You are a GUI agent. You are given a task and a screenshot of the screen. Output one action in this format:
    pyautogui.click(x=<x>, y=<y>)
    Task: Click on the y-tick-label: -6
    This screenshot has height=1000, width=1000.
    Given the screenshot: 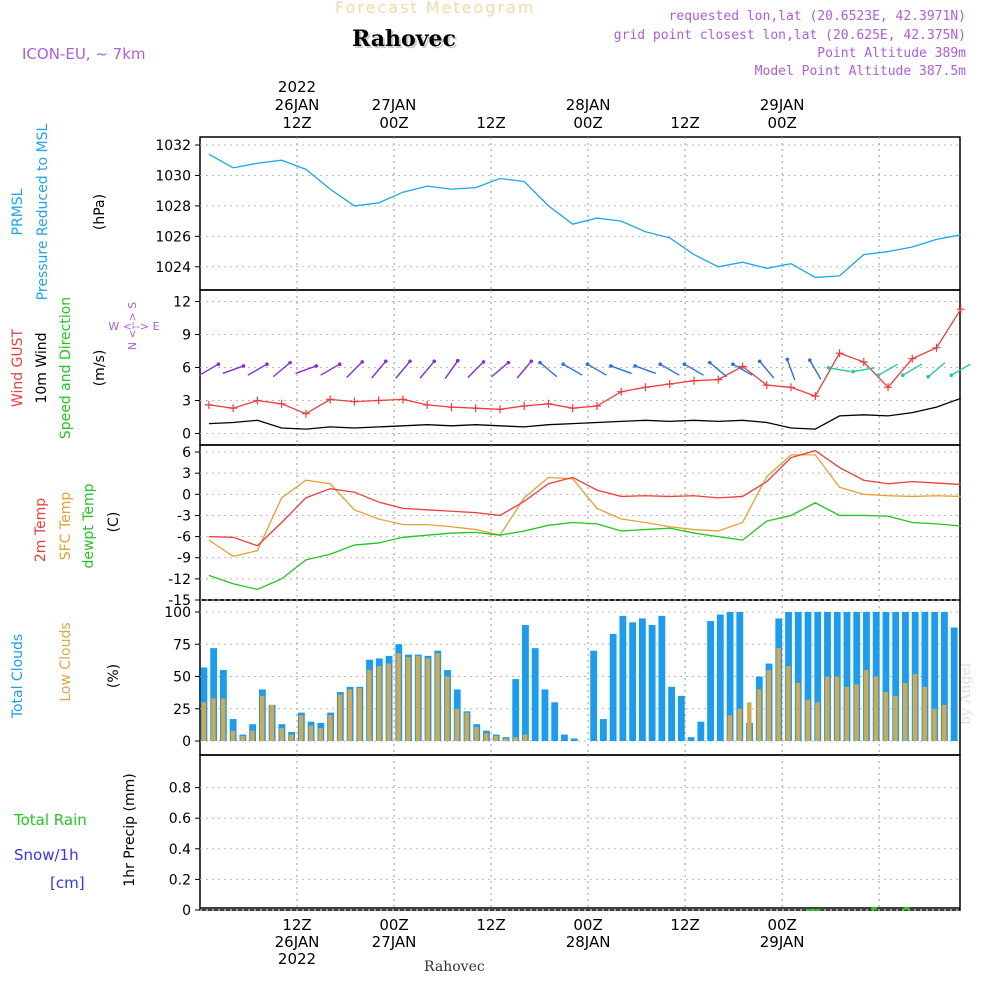 What is the action you would take?
    pyautogui.click(x=184, y=538)
    